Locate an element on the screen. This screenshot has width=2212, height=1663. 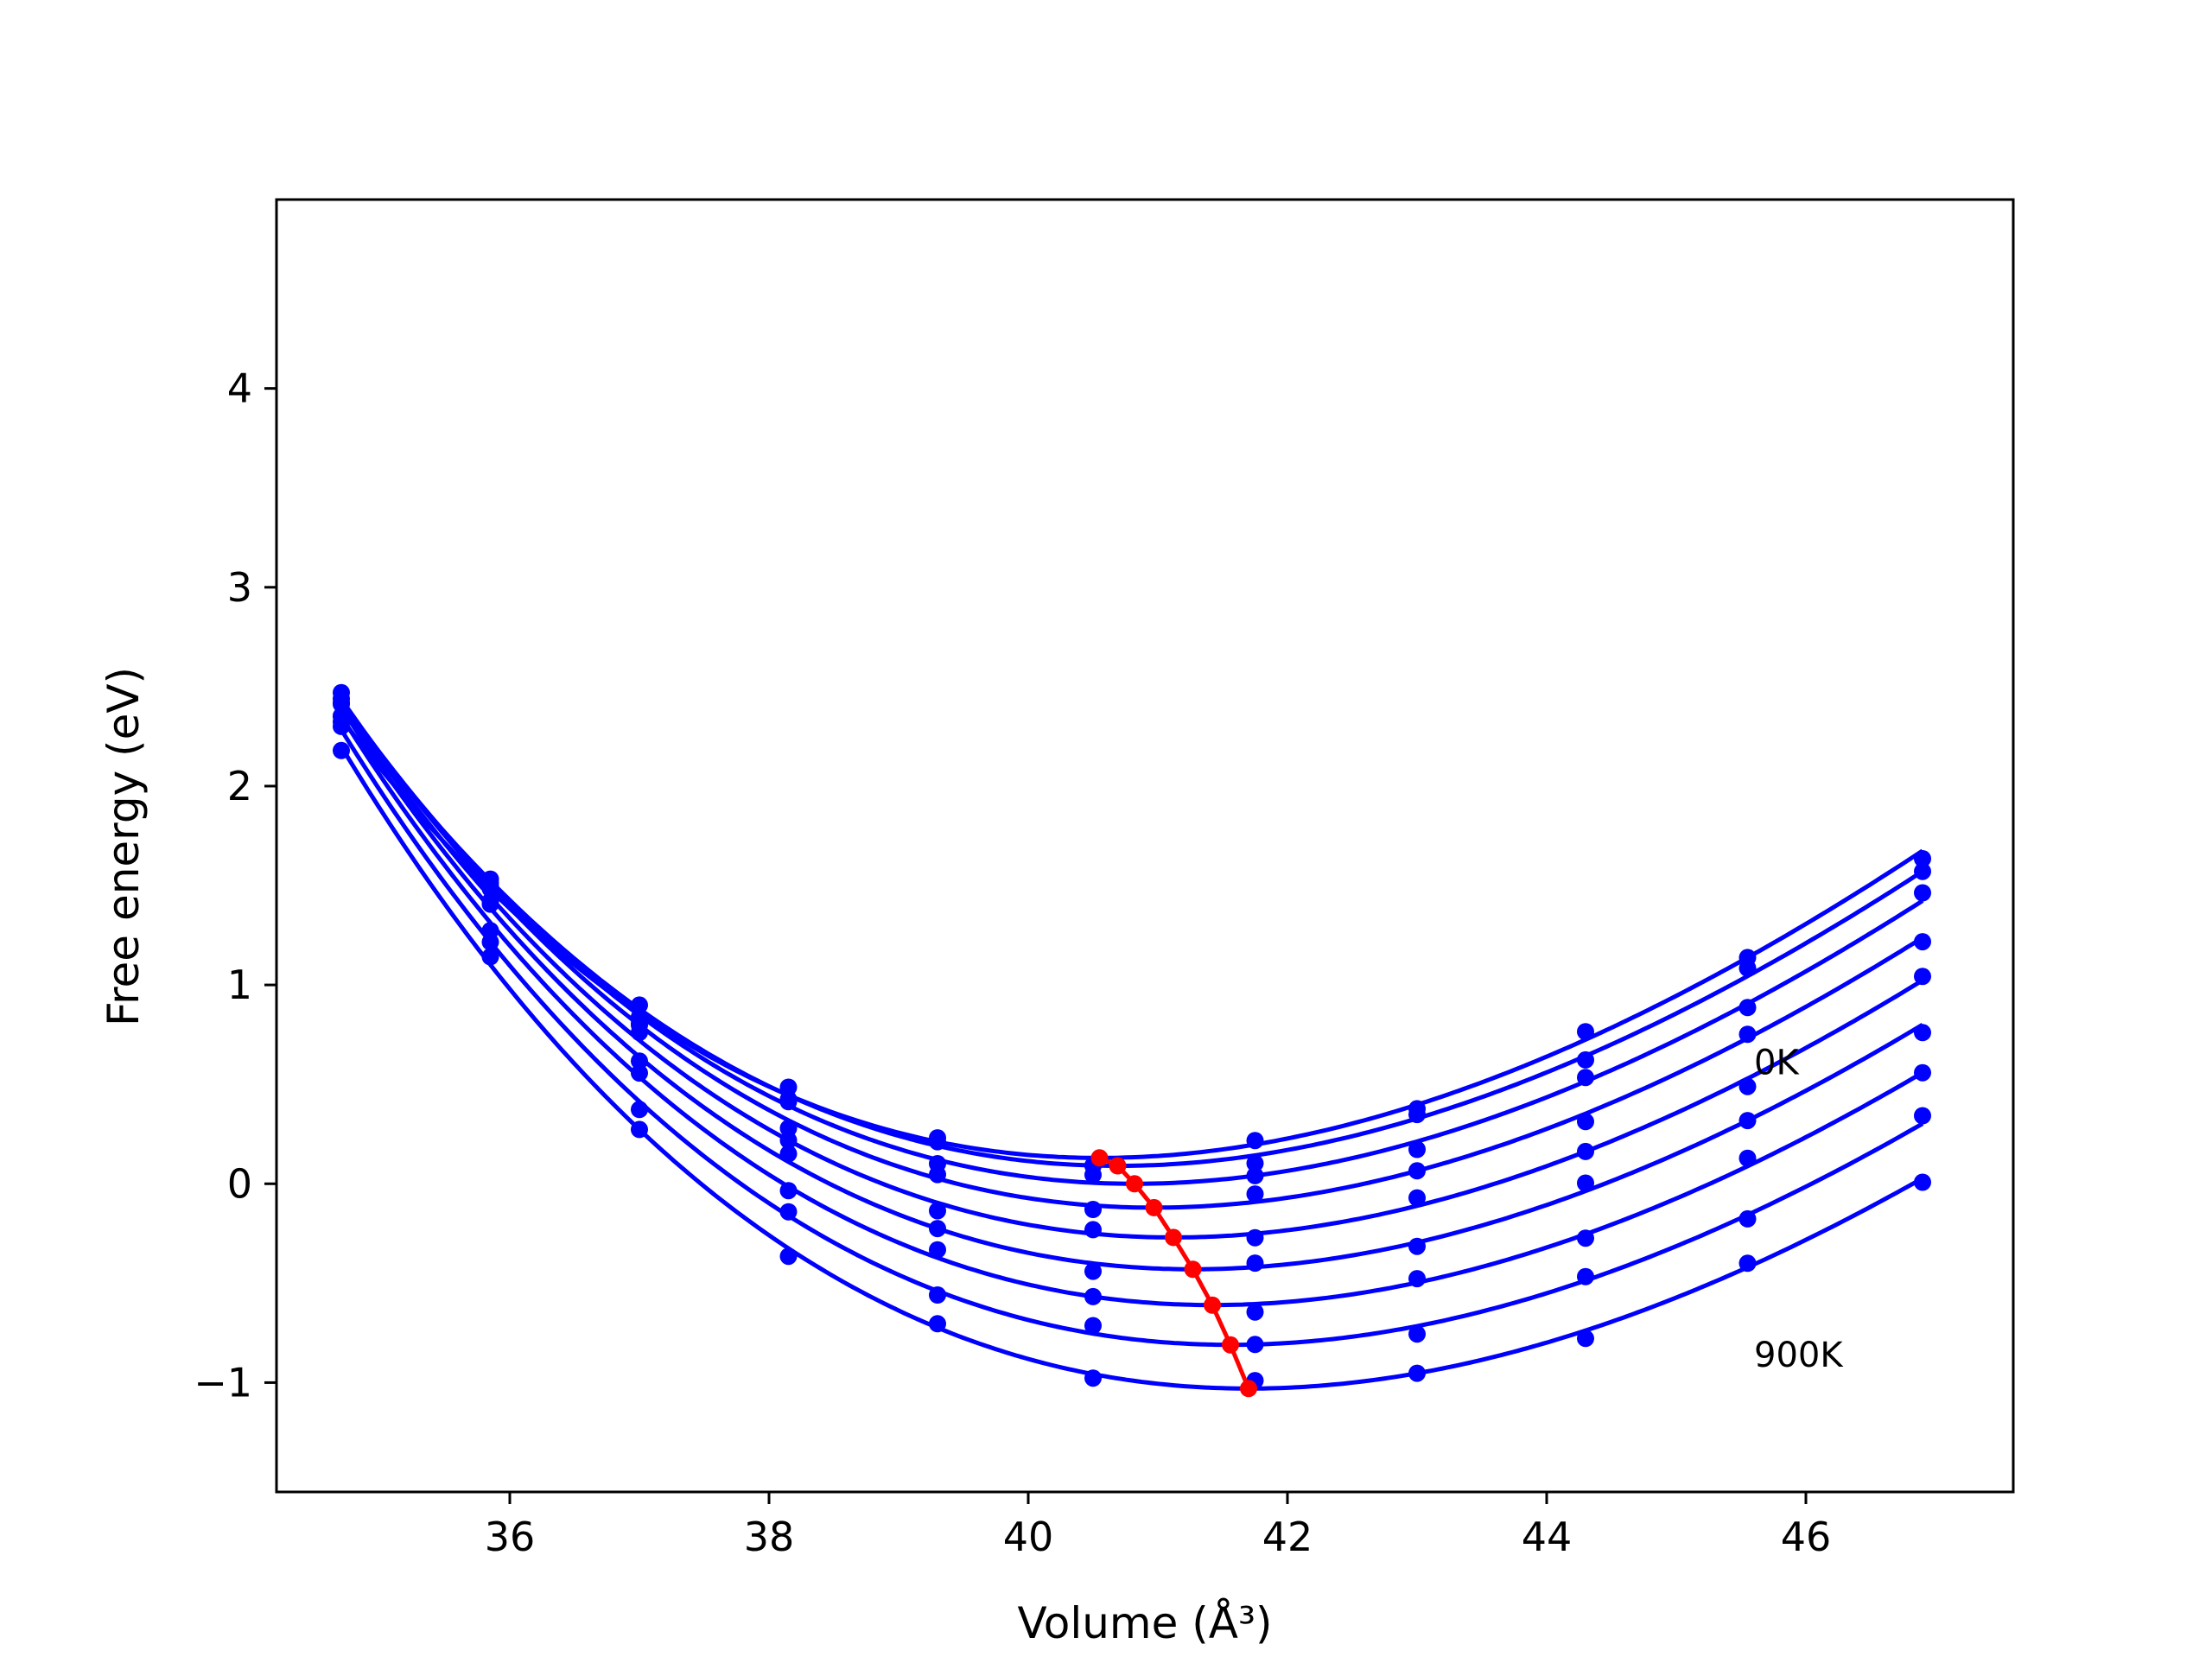
x-tick-label: 40 is located at coordinates (1028, 1537).